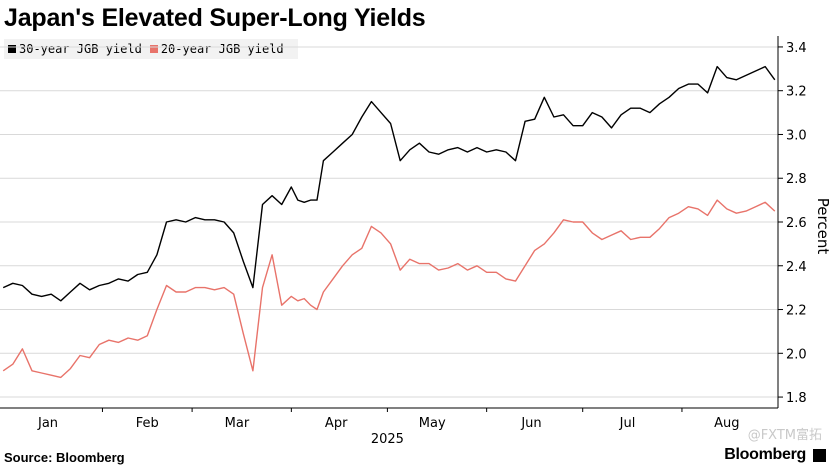 The width and height of the screenshot is (832, 468). What do you see at coordinates (237, 423) in the screenshot?
I see `x-tick-label: Mar` at bounding box center [237, 423].